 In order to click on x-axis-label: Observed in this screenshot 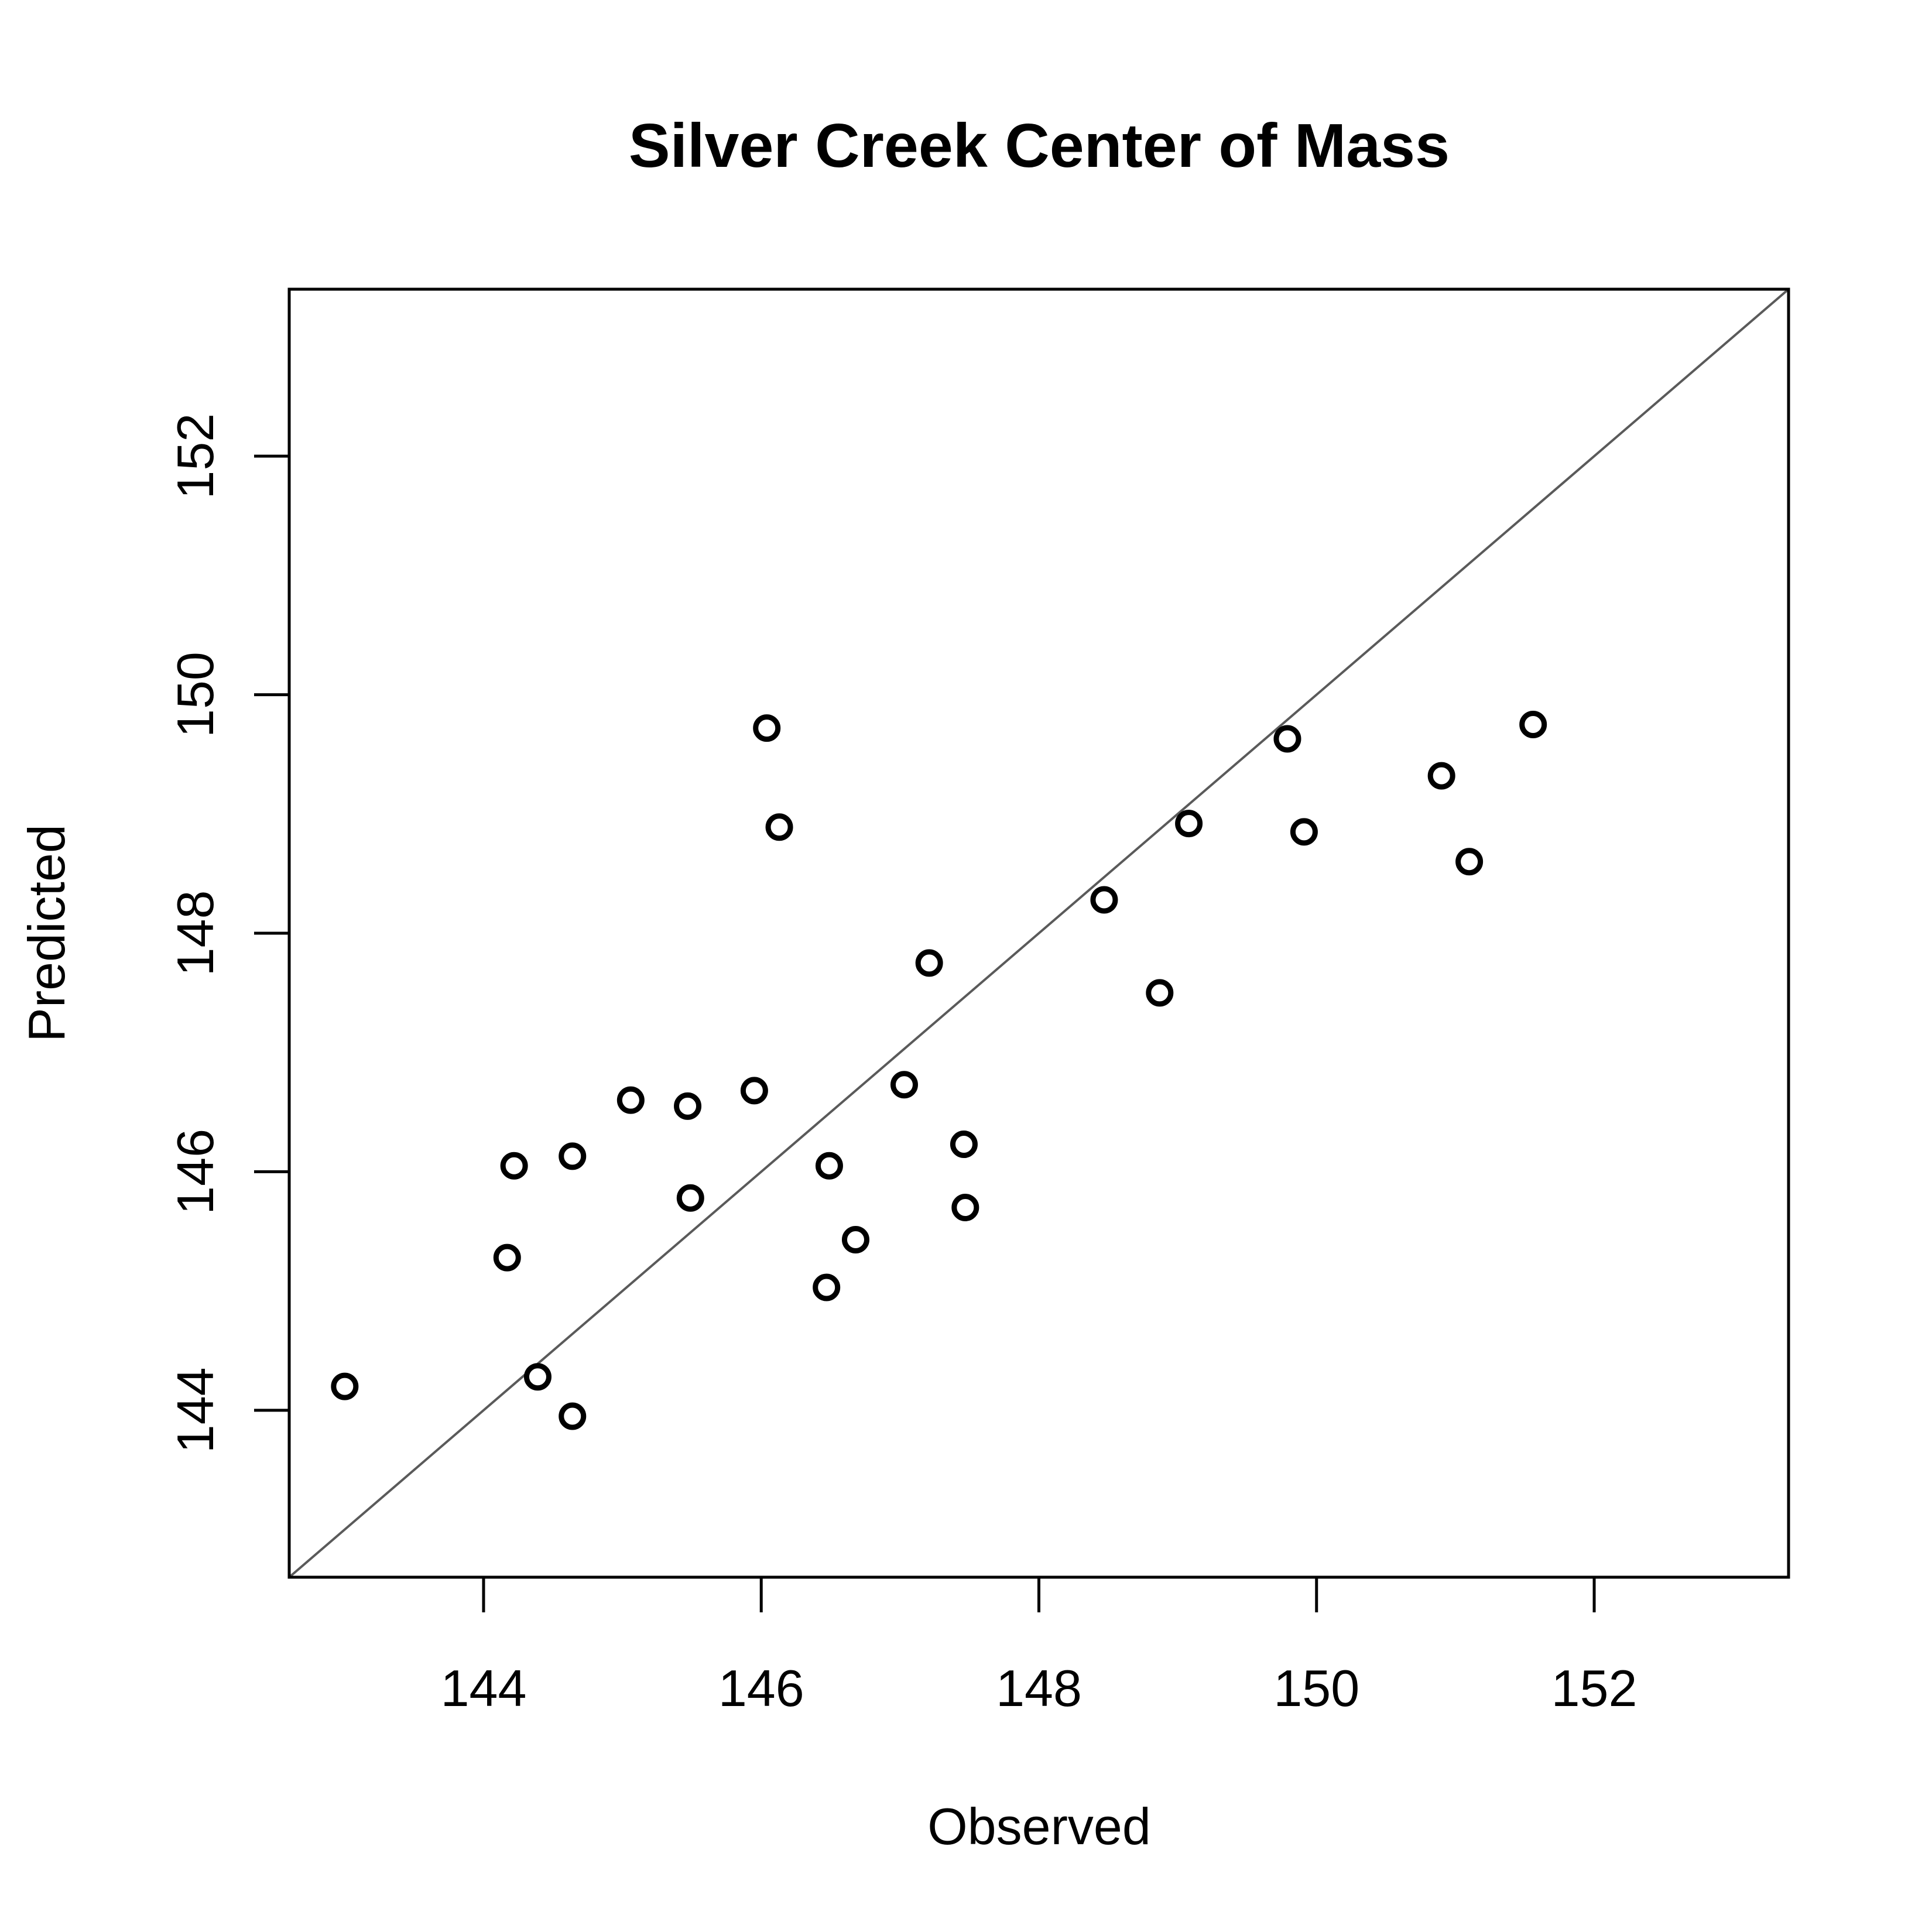, I will do `click(1039, 1826)`.